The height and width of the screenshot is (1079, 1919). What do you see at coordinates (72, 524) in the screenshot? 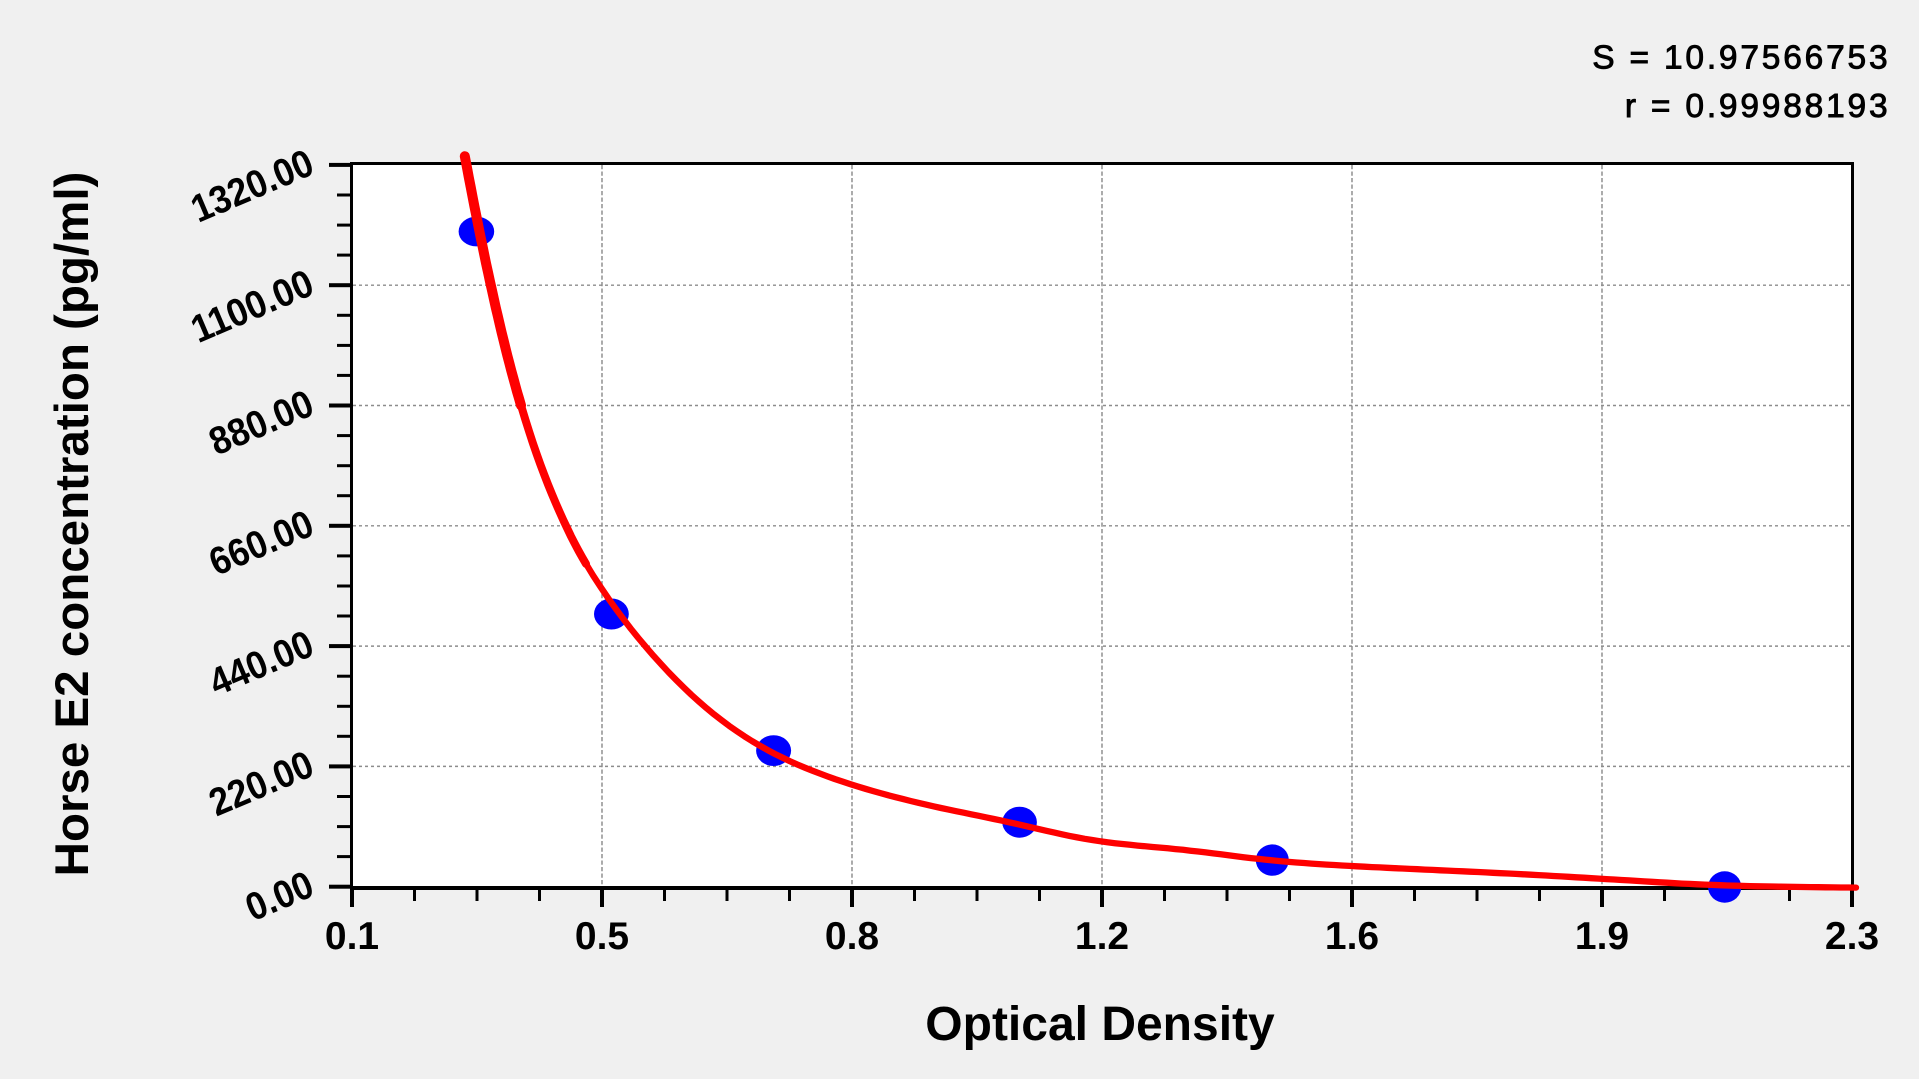
I see `svg-text: Horse E2 concentration (pg/ml)` at bounding box center [72, 524].